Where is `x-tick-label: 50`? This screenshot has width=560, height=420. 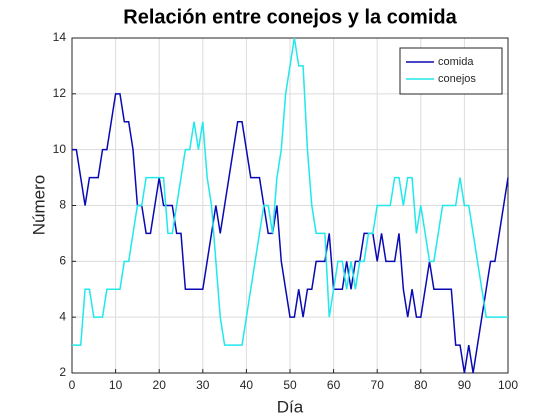 x-tick-label: 50 is located at coordinates (290, 385).